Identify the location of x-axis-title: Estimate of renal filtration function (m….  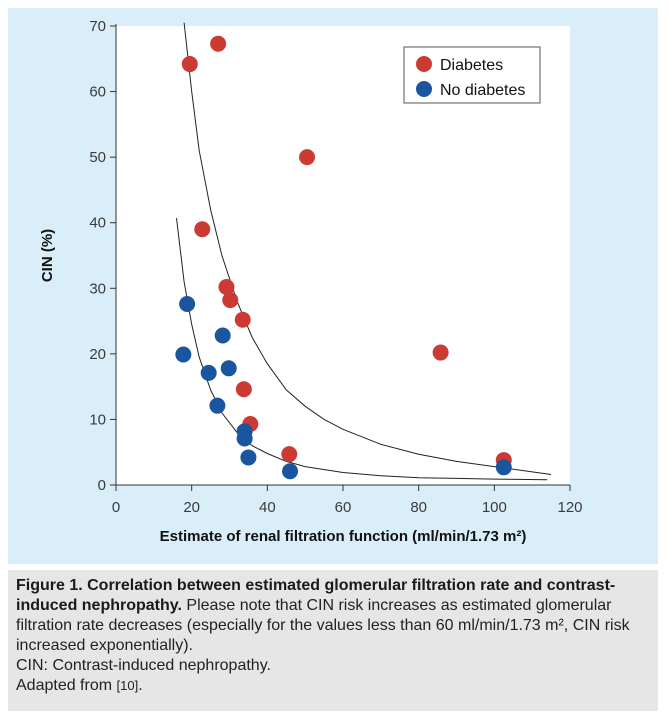
(343, 536).